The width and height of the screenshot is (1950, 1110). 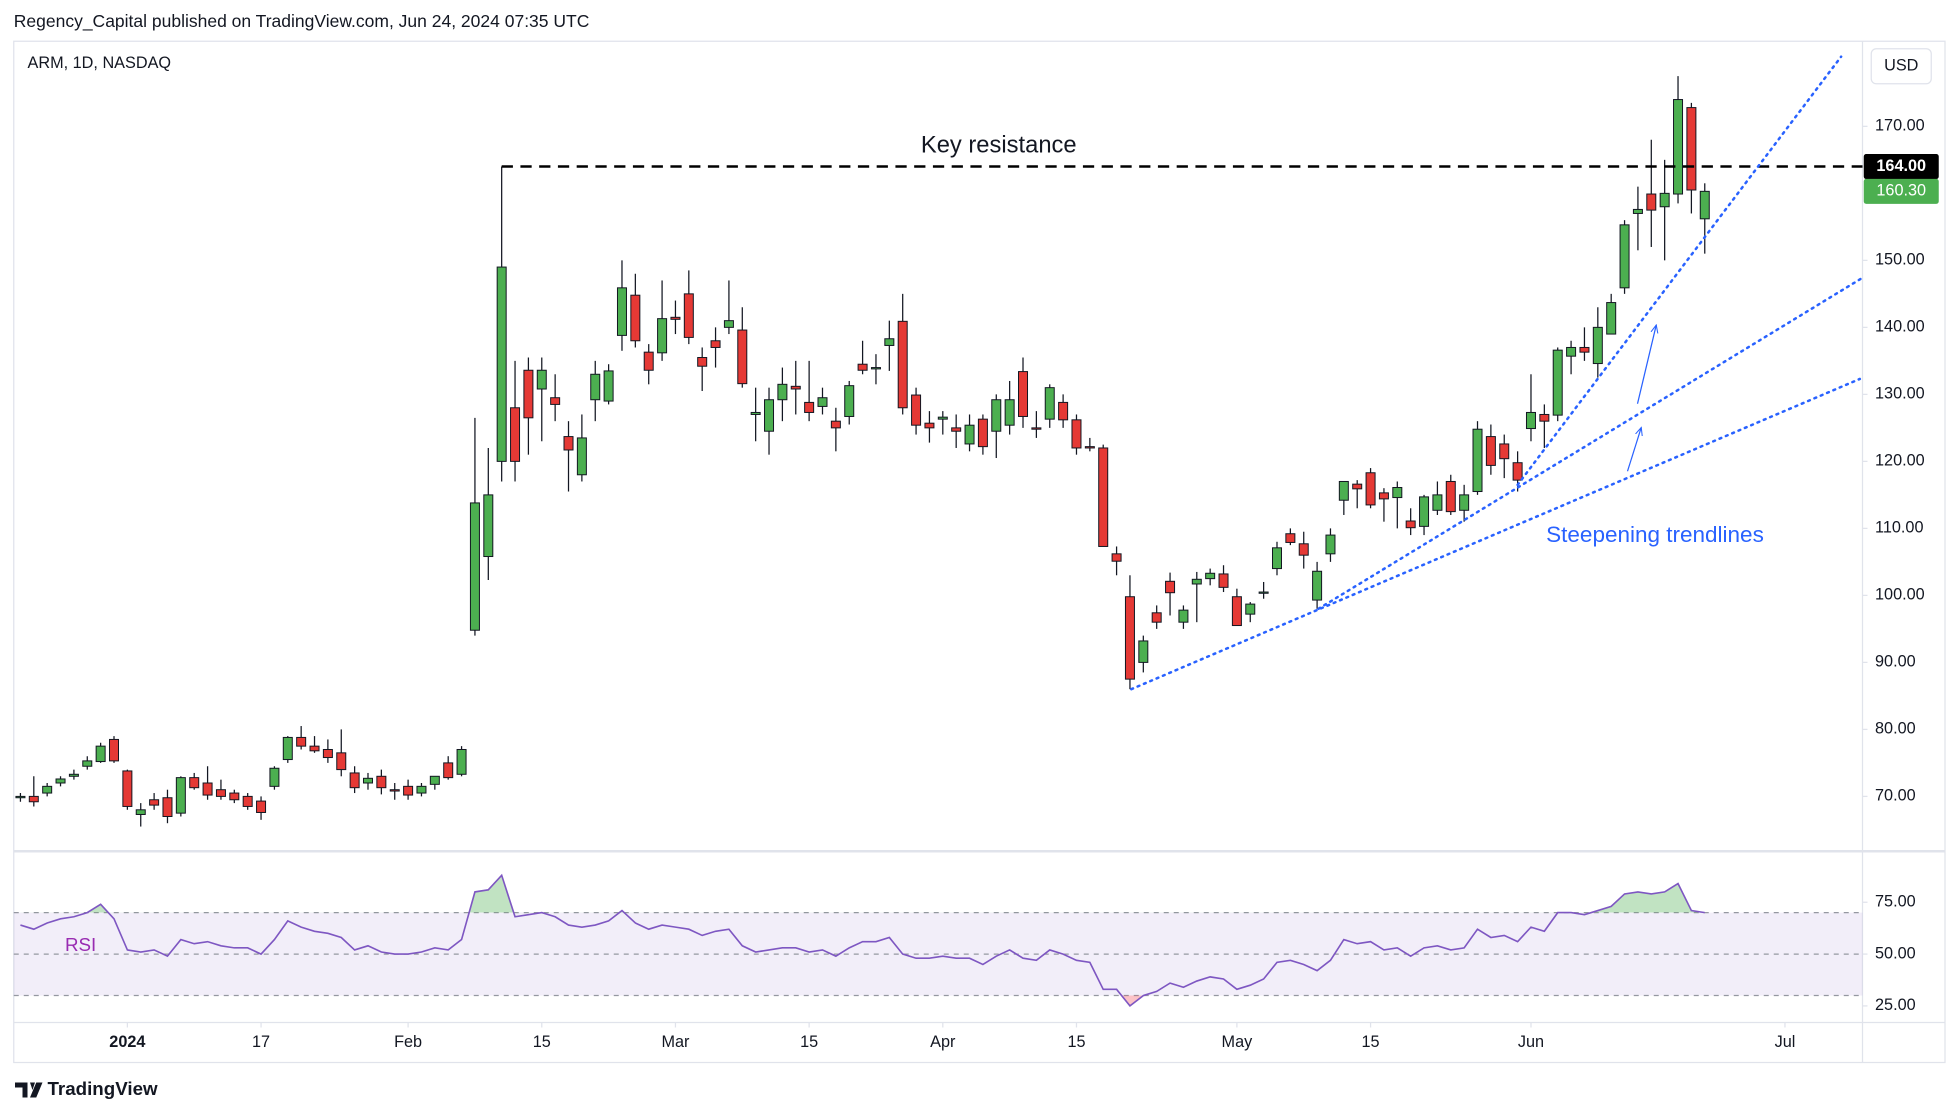 I want to click on currency: USD, so click(x=1901, y=66).